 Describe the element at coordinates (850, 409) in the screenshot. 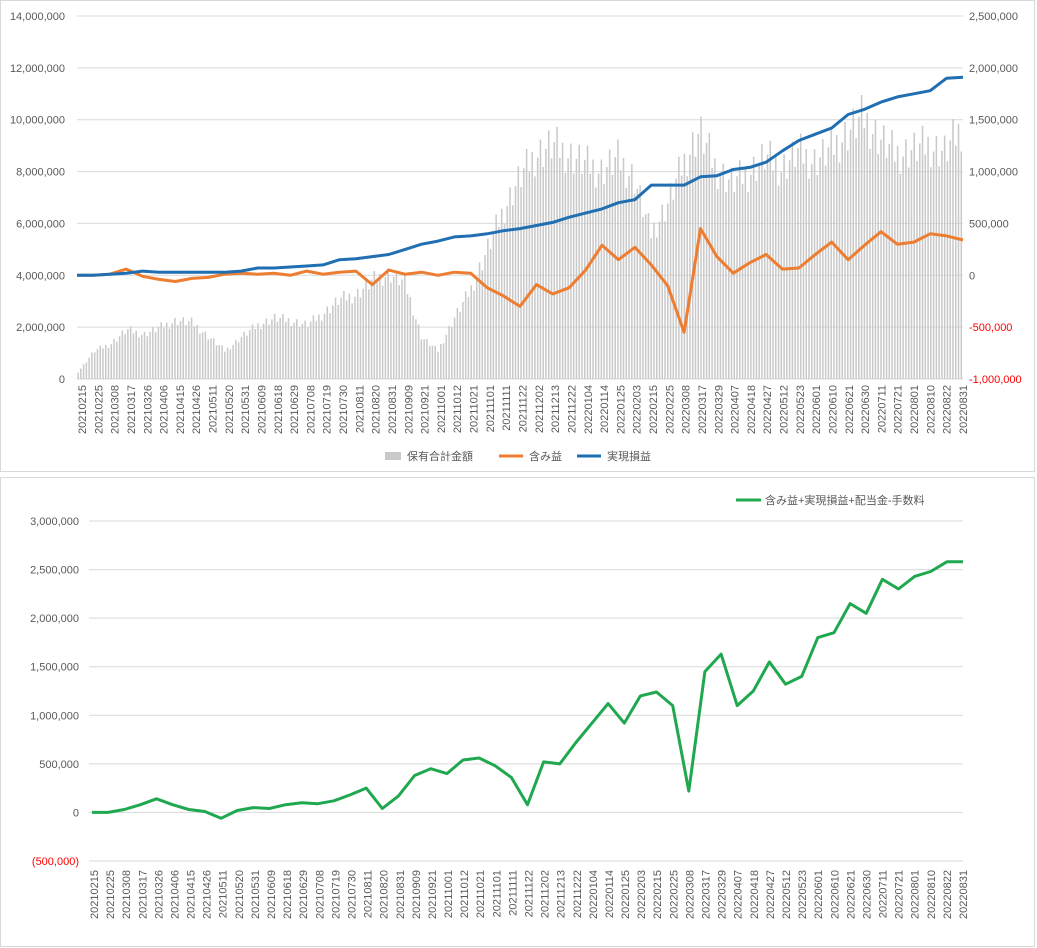

I see `x-axis-tick-label: 20220621` at that location.